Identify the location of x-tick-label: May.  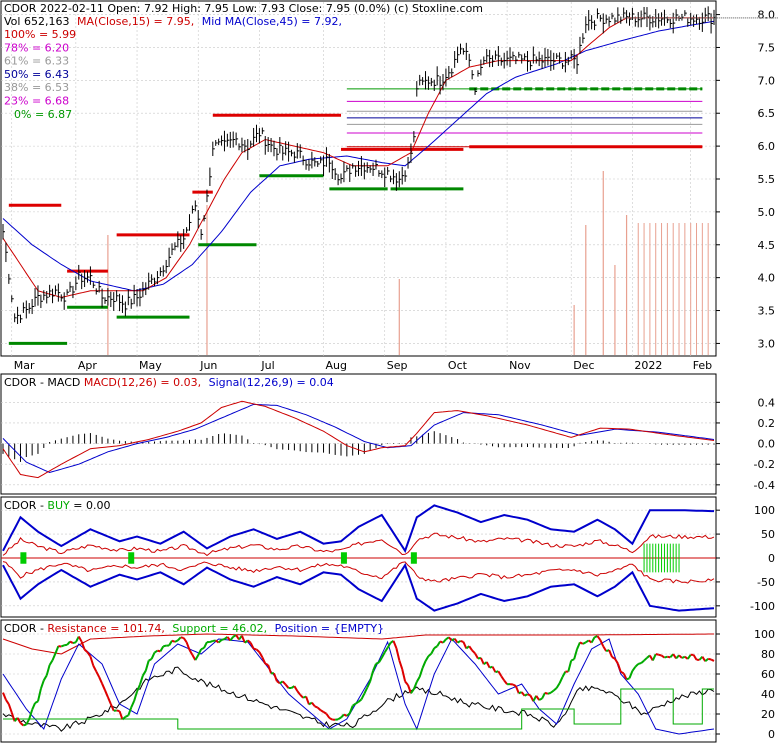
(150, 365).